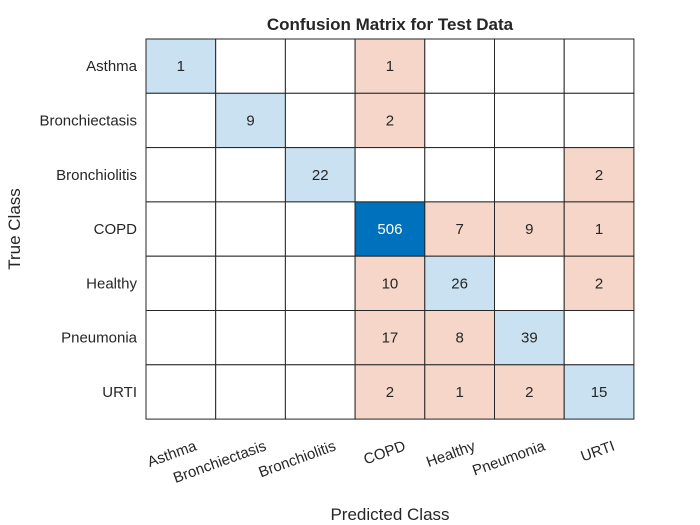 This screenshot has height=525, width=700. What do you see at coordinates (14, 229) in the screenshot?
I see `y-axis-label: True Class` at bounding box center [14, 229].